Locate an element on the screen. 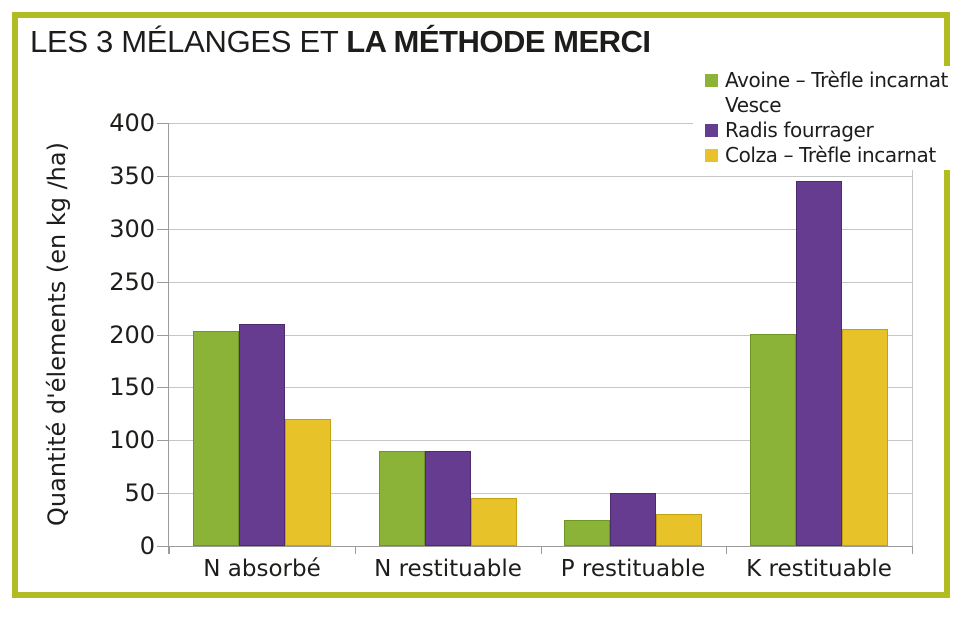  bar-N restituable-s0 is located at coordinates (402, 498).